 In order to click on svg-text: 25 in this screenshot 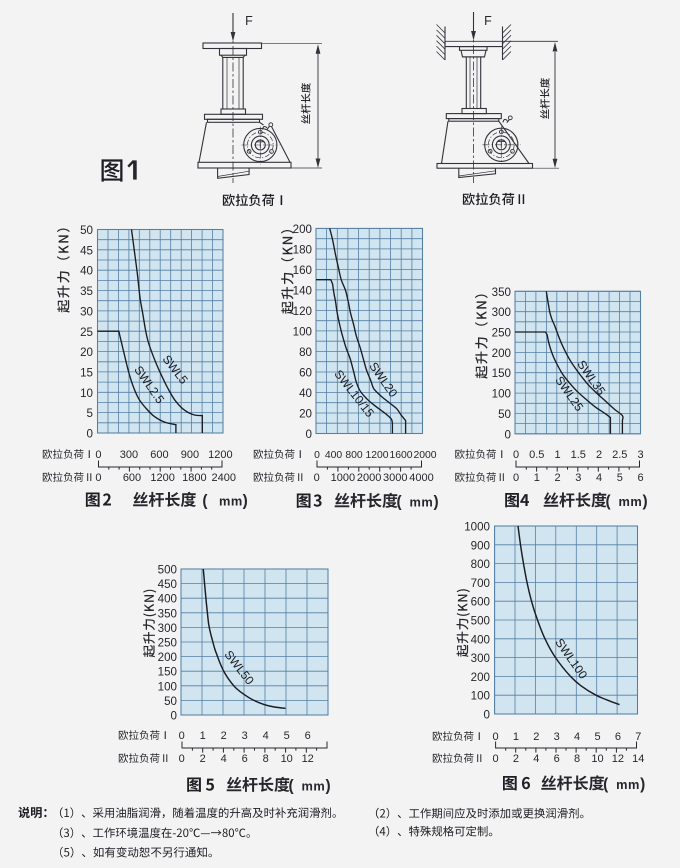, I will do `click(86, 332)`.